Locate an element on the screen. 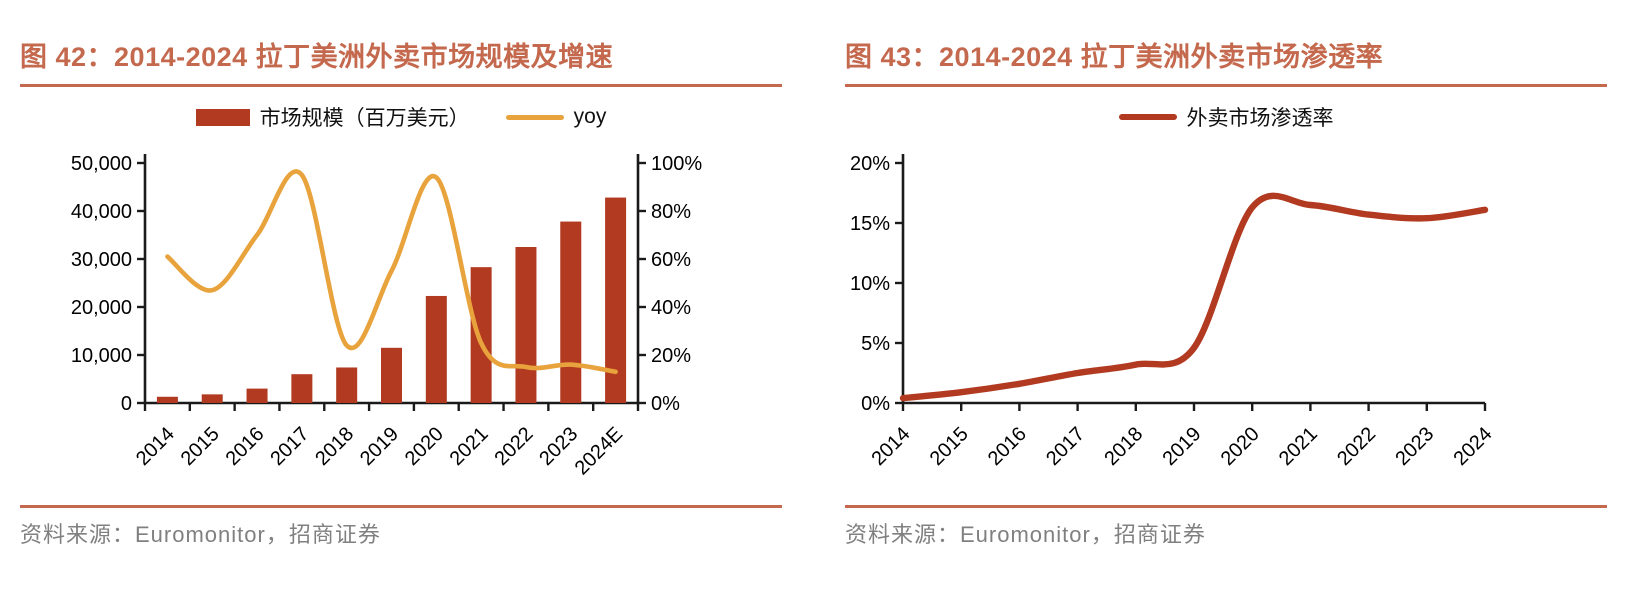 The width and height of the screenshot is (1640, 594). tick-label: 0 is located at coordinates (126, 404).